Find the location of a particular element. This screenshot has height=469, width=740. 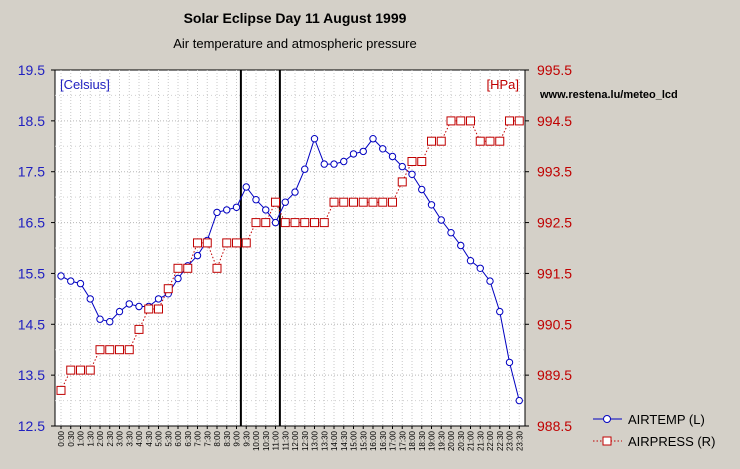

x-tick-label: 23:00 is located at coordinates (510, 440).